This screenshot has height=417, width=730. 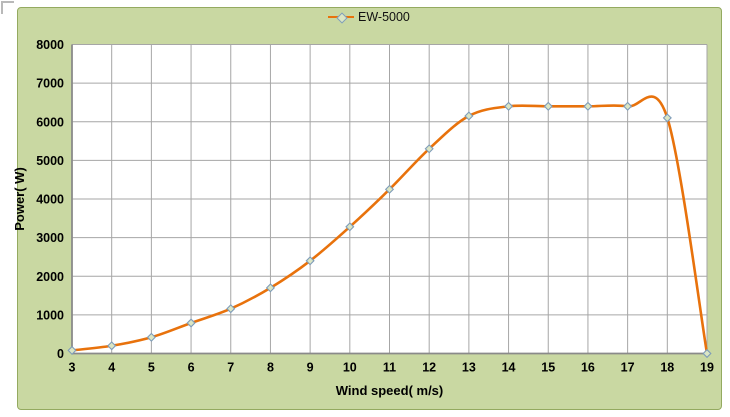 I want to click on legend-diamond-icon, so click(x=341, y=17).